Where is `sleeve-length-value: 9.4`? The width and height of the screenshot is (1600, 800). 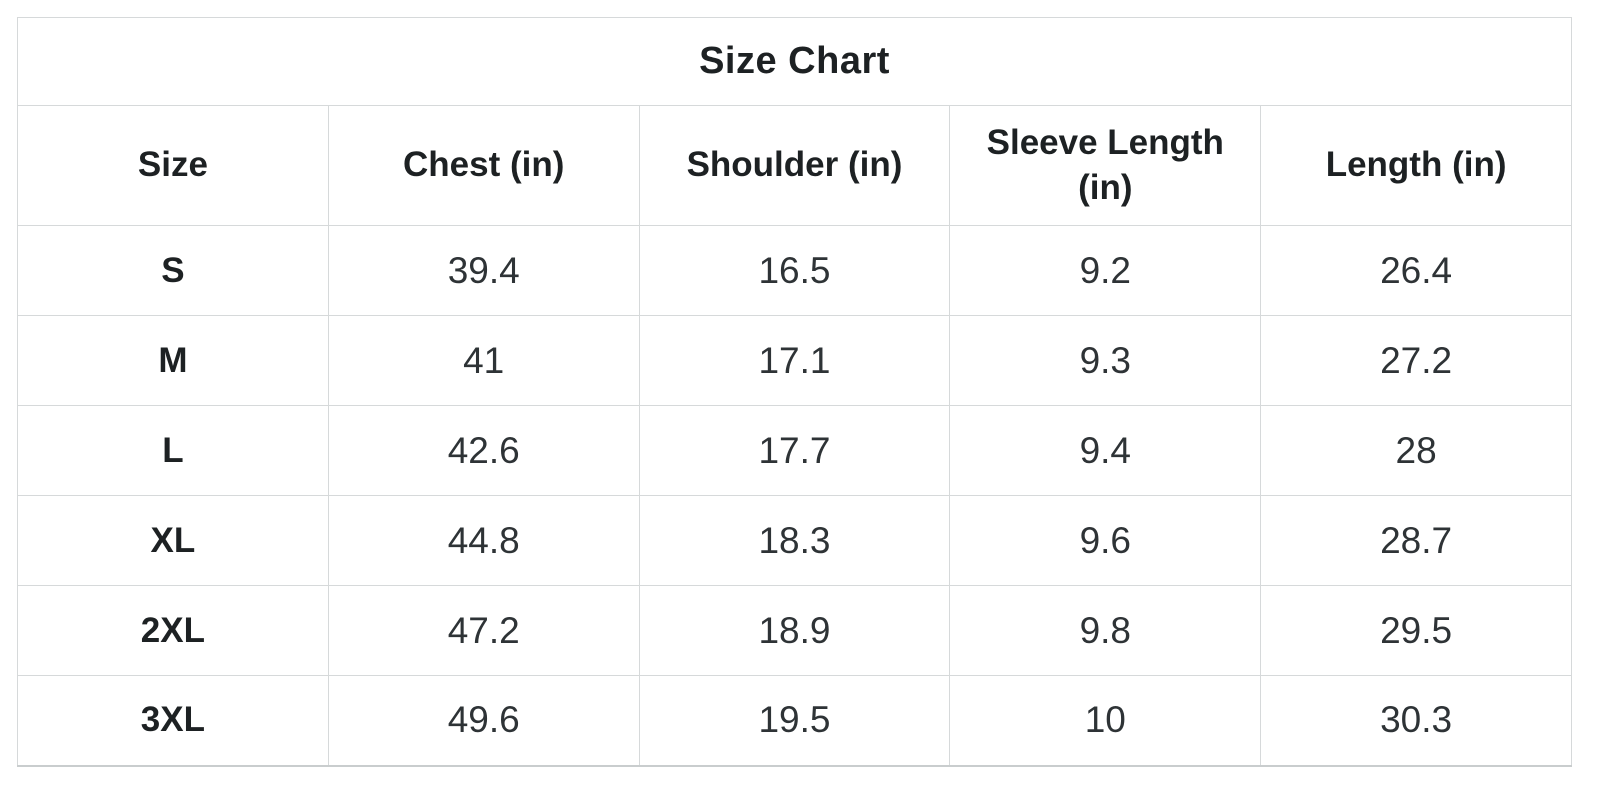 sleeve-length-value: 9.4 is located at coordinates (1105, 450).